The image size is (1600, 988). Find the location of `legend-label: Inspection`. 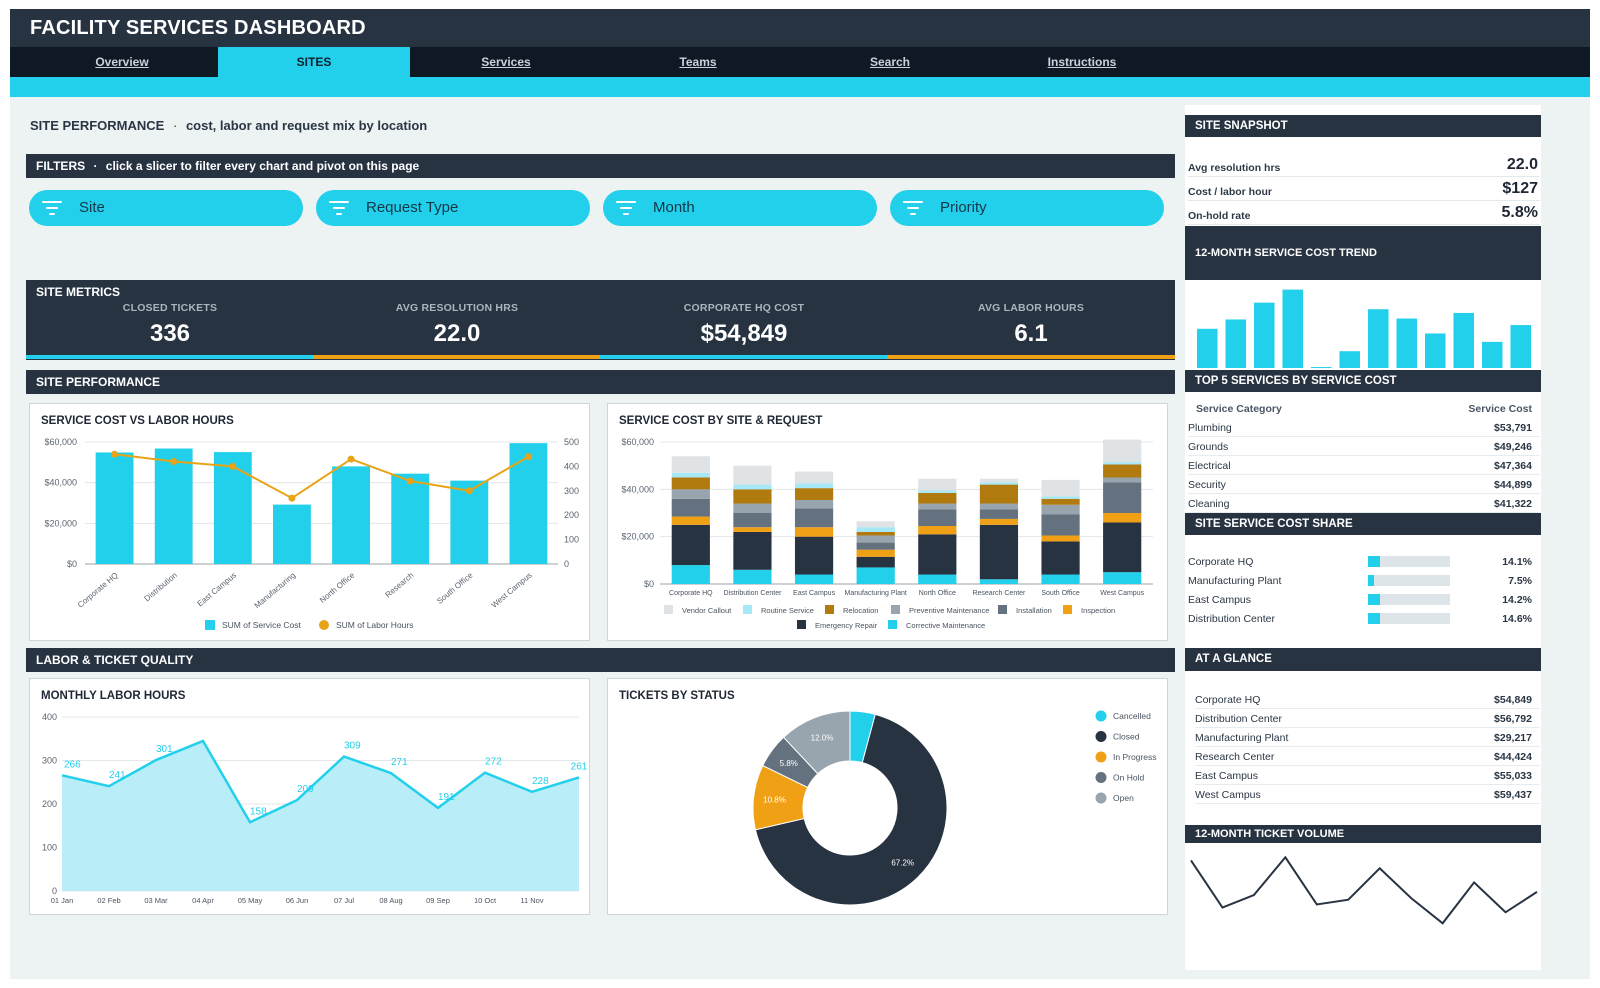

legend-label: Inspection is located at coordinates (1098, 610).